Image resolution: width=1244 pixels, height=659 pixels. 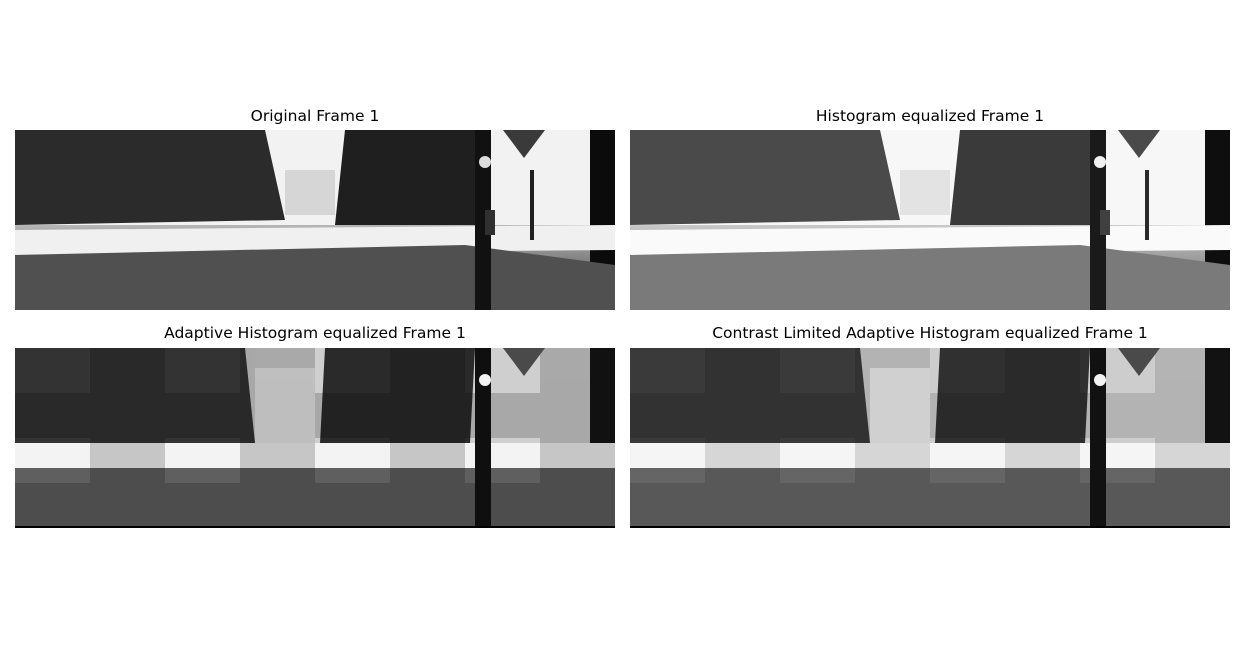 I want to click on panel-title-histogram-equalized: Histogram equalized Frame 1, so click(x=930, y=116).